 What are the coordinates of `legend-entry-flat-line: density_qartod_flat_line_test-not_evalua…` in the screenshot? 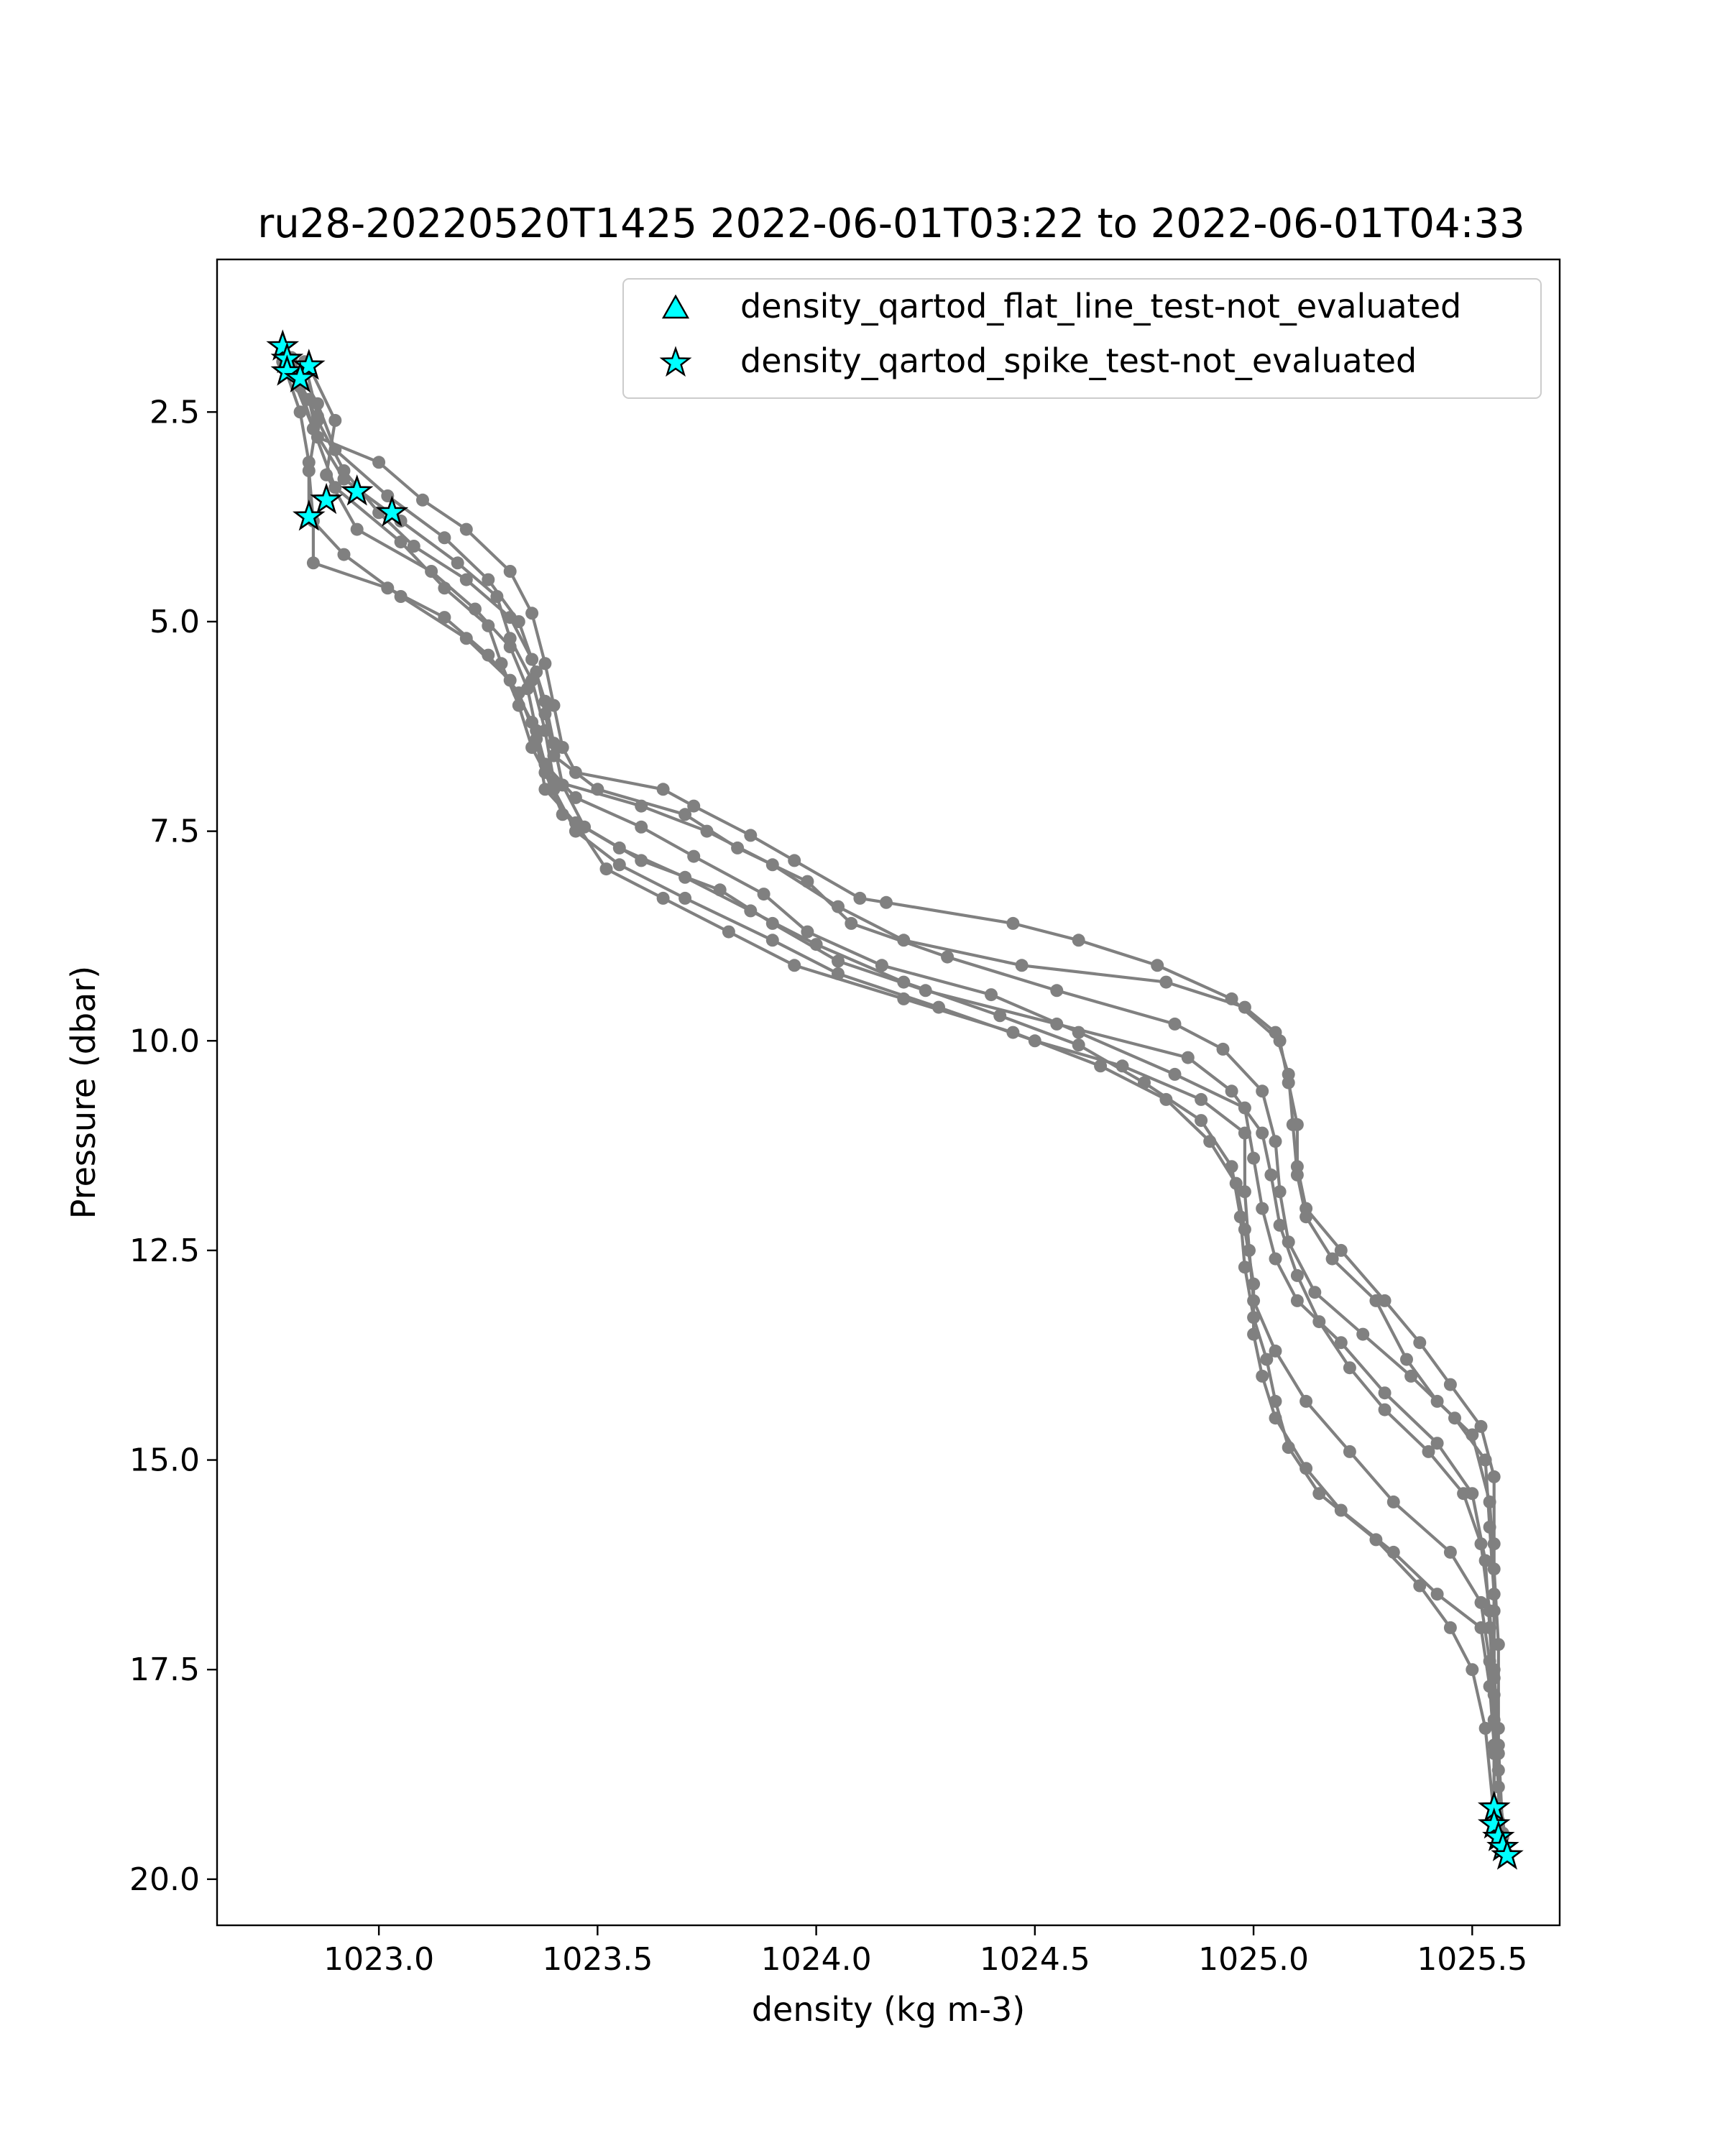 It's located at (1061, 306).